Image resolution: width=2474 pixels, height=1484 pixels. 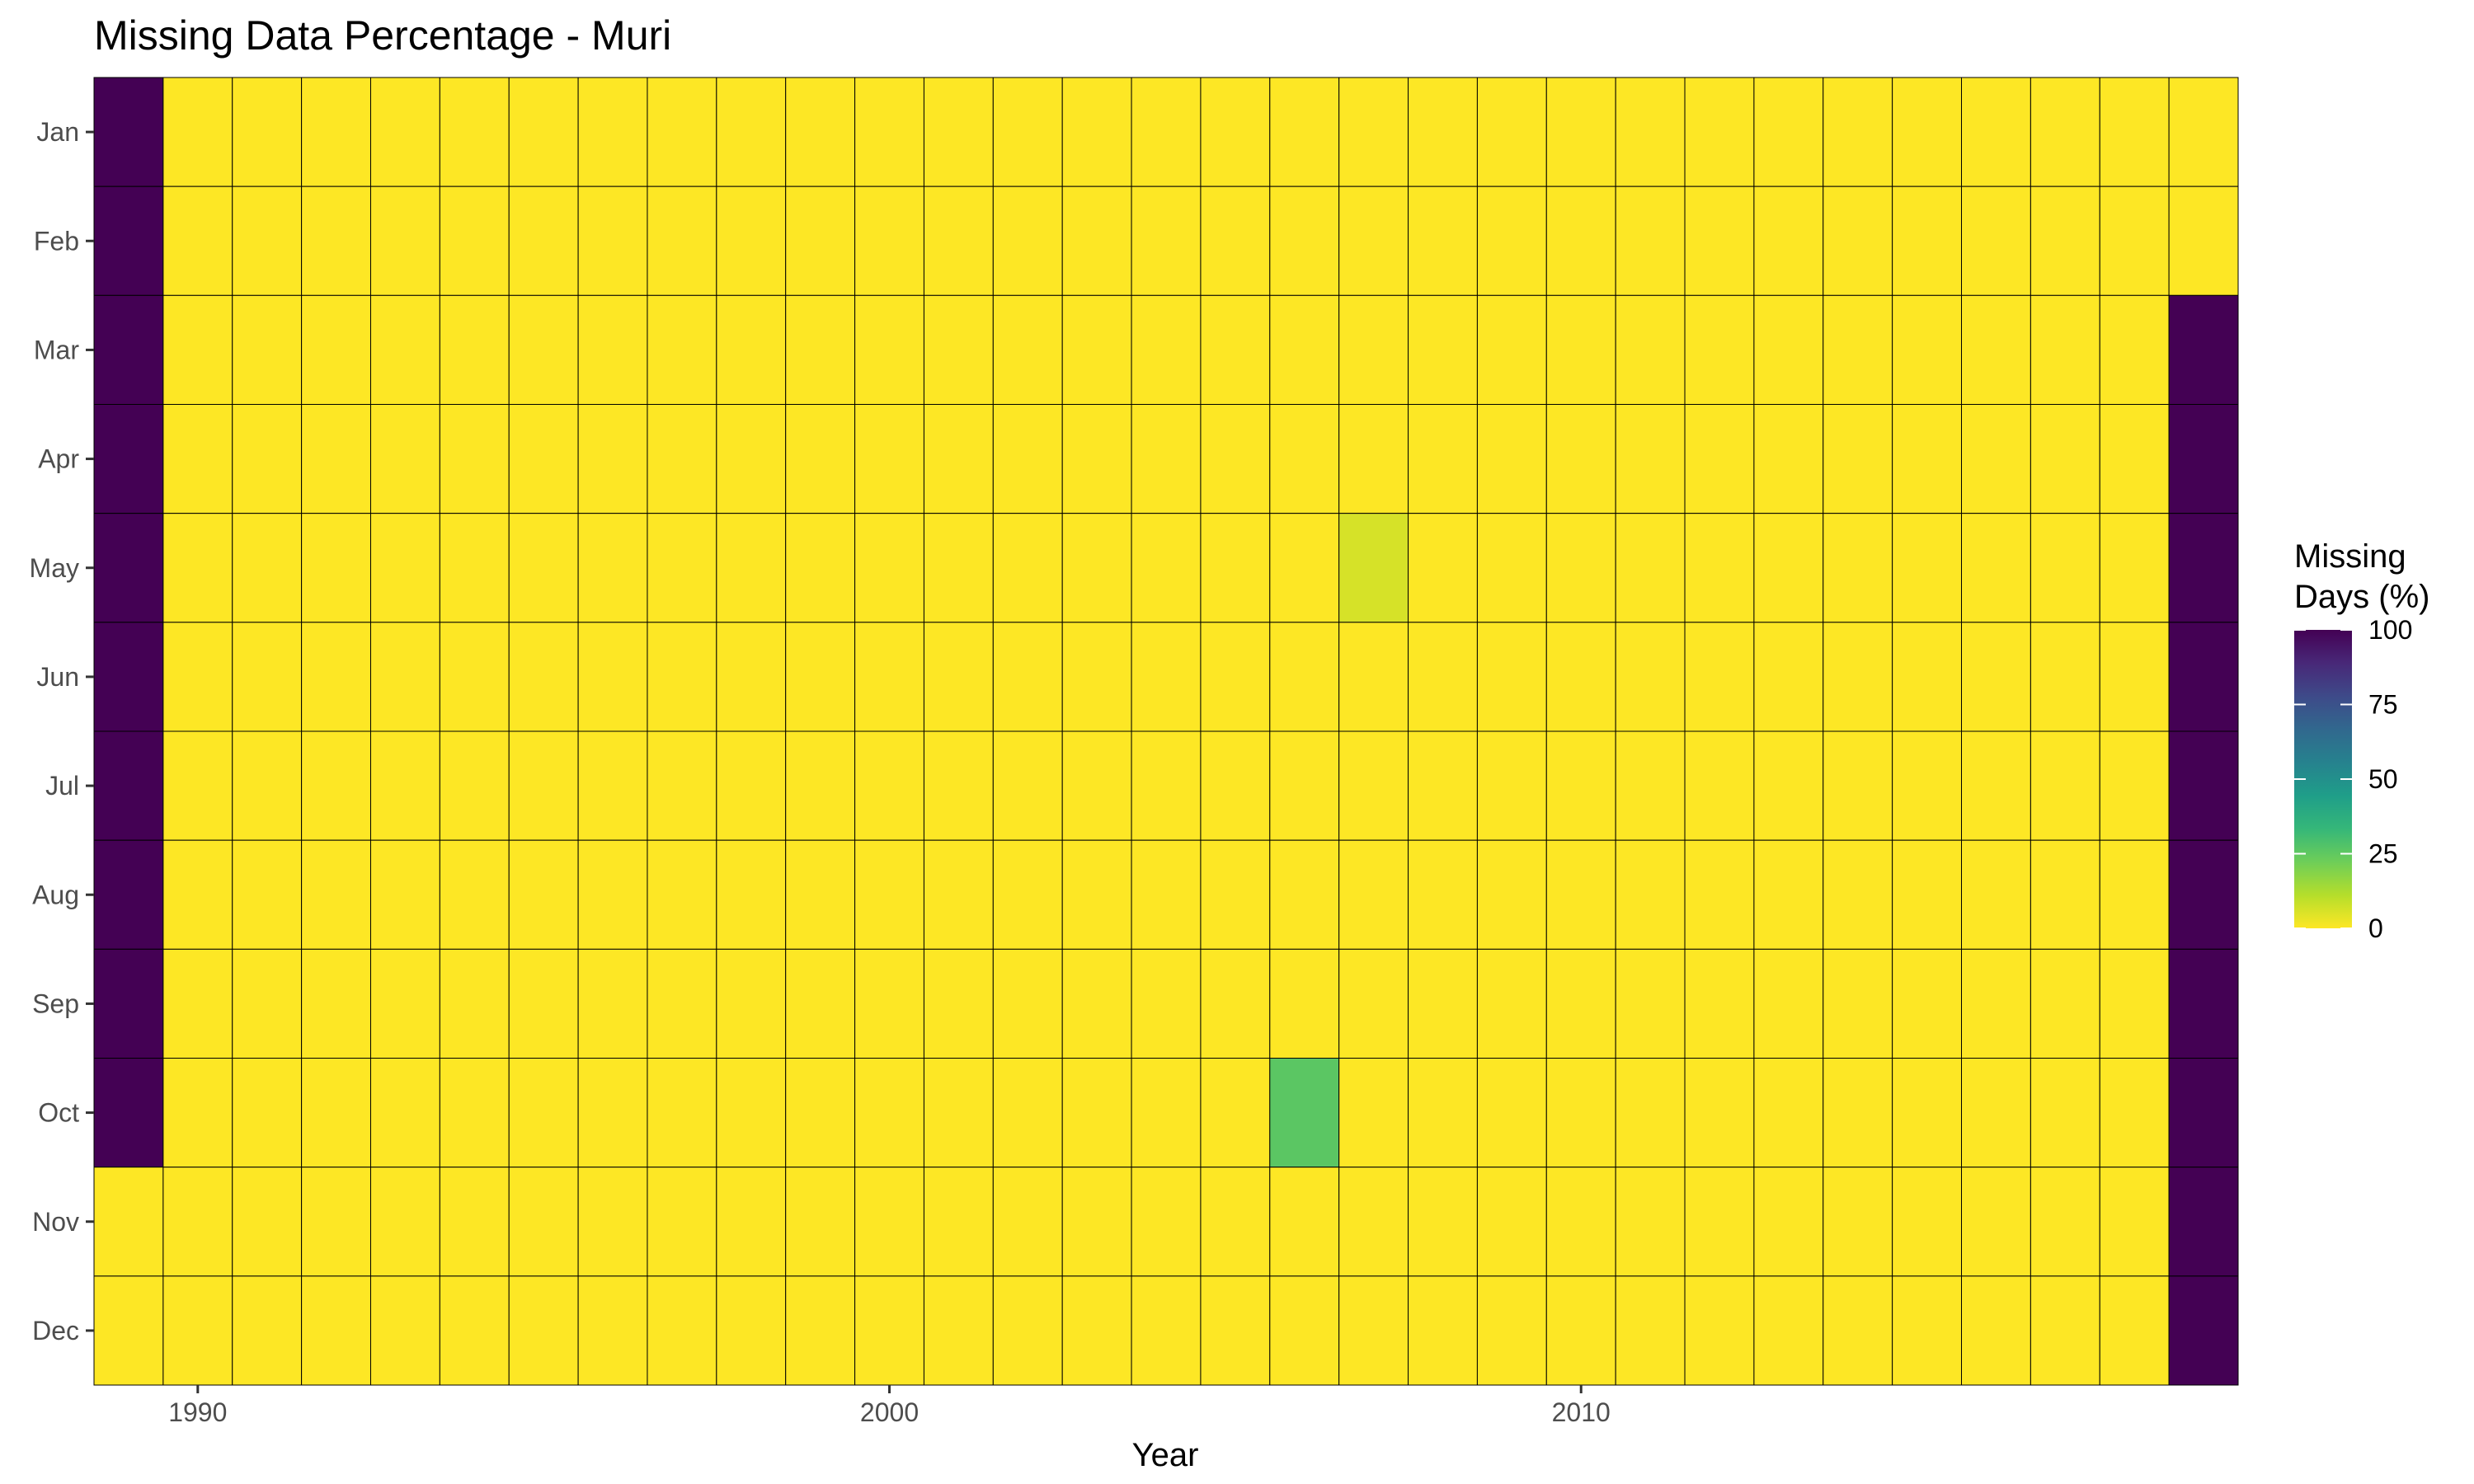 What do you see at coordinates (612, 241) in the screenshot?
I see `heatmap-cell-1996-feb` at bounding box center [612, 241].